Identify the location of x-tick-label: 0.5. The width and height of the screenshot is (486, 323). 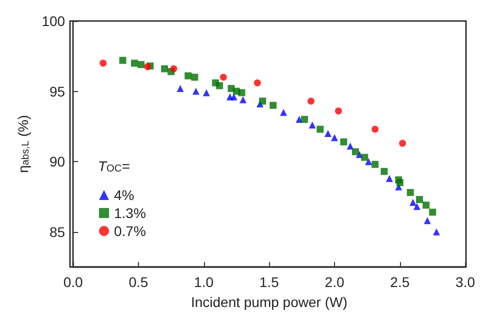
(138, 282).